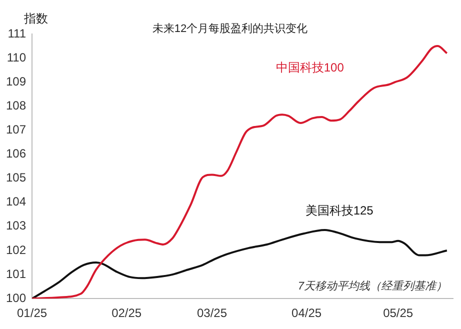  Describe the element at coordinates (339, 211) in the screenshot. I see `series-label: 美国科技125` at that location.